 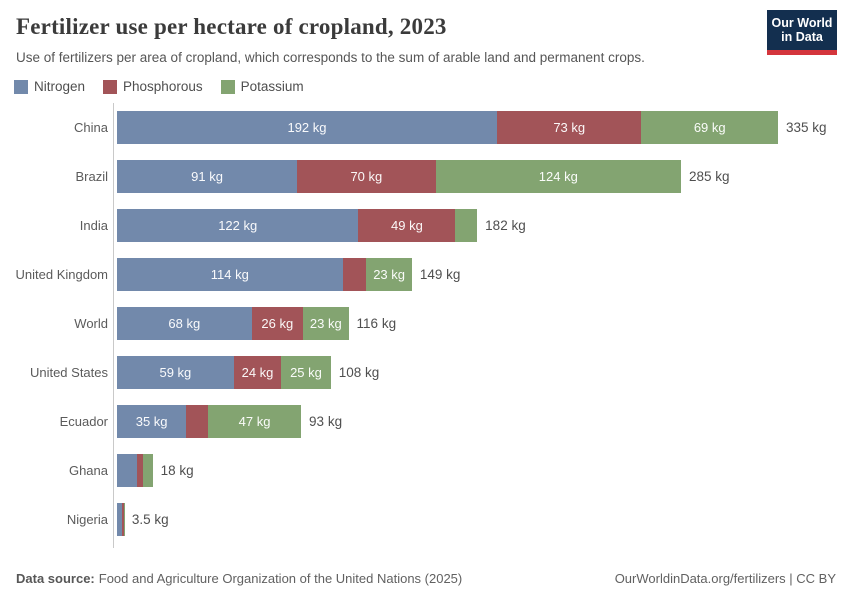 What do you see at coordinates (425, 79) in the screenshot?
I see `chart-legend: Nitrogen Phosphorous Potassium` at bounding box center [425, 79].